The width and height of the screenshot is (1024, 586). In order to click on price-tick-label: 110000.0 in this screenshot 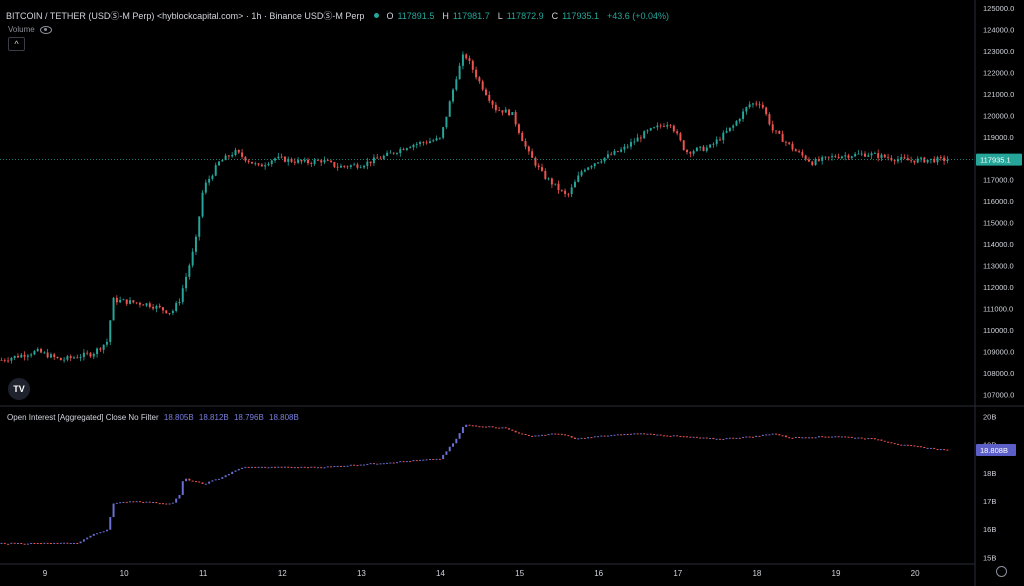, I will do `click(998, 330)`.